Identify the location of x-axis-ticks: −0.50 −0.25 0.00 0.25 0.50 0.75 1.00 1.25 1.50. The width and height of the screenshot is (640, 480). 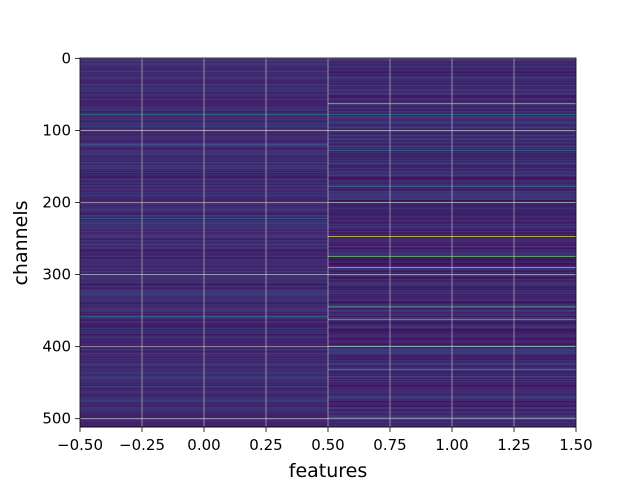
(325, 440).